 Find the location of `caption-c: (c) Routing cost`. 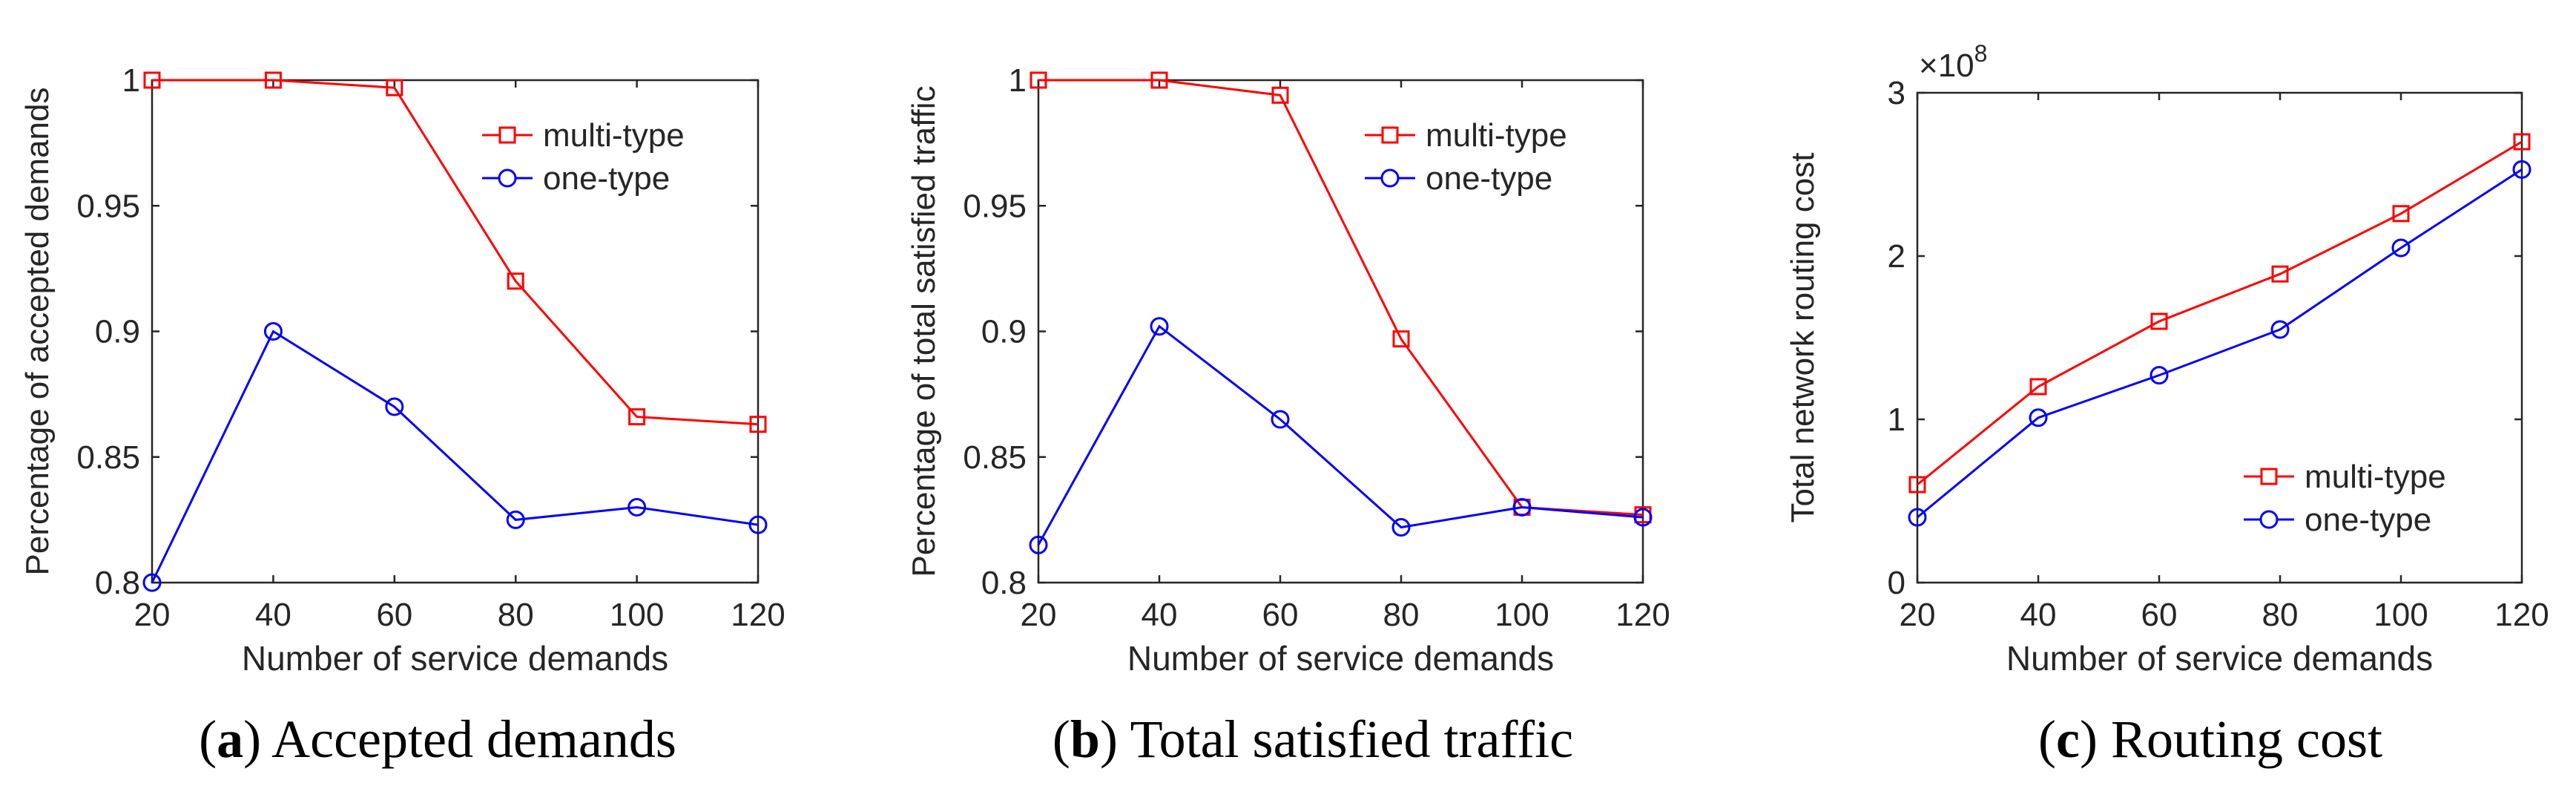

caption-c: (c) Routing cost is located at coordinates (2210, 739).